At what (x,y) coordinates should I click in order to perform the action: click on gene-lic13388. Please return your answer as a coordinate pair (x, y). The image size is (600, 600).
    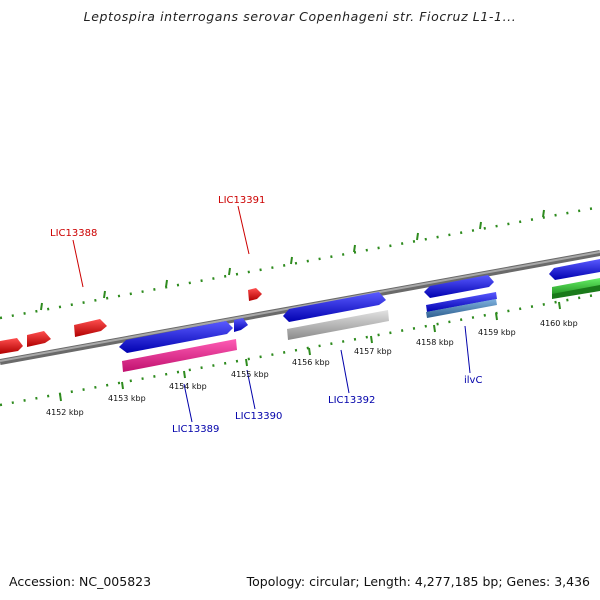
    Looking at the image, I should click on (90, 328).